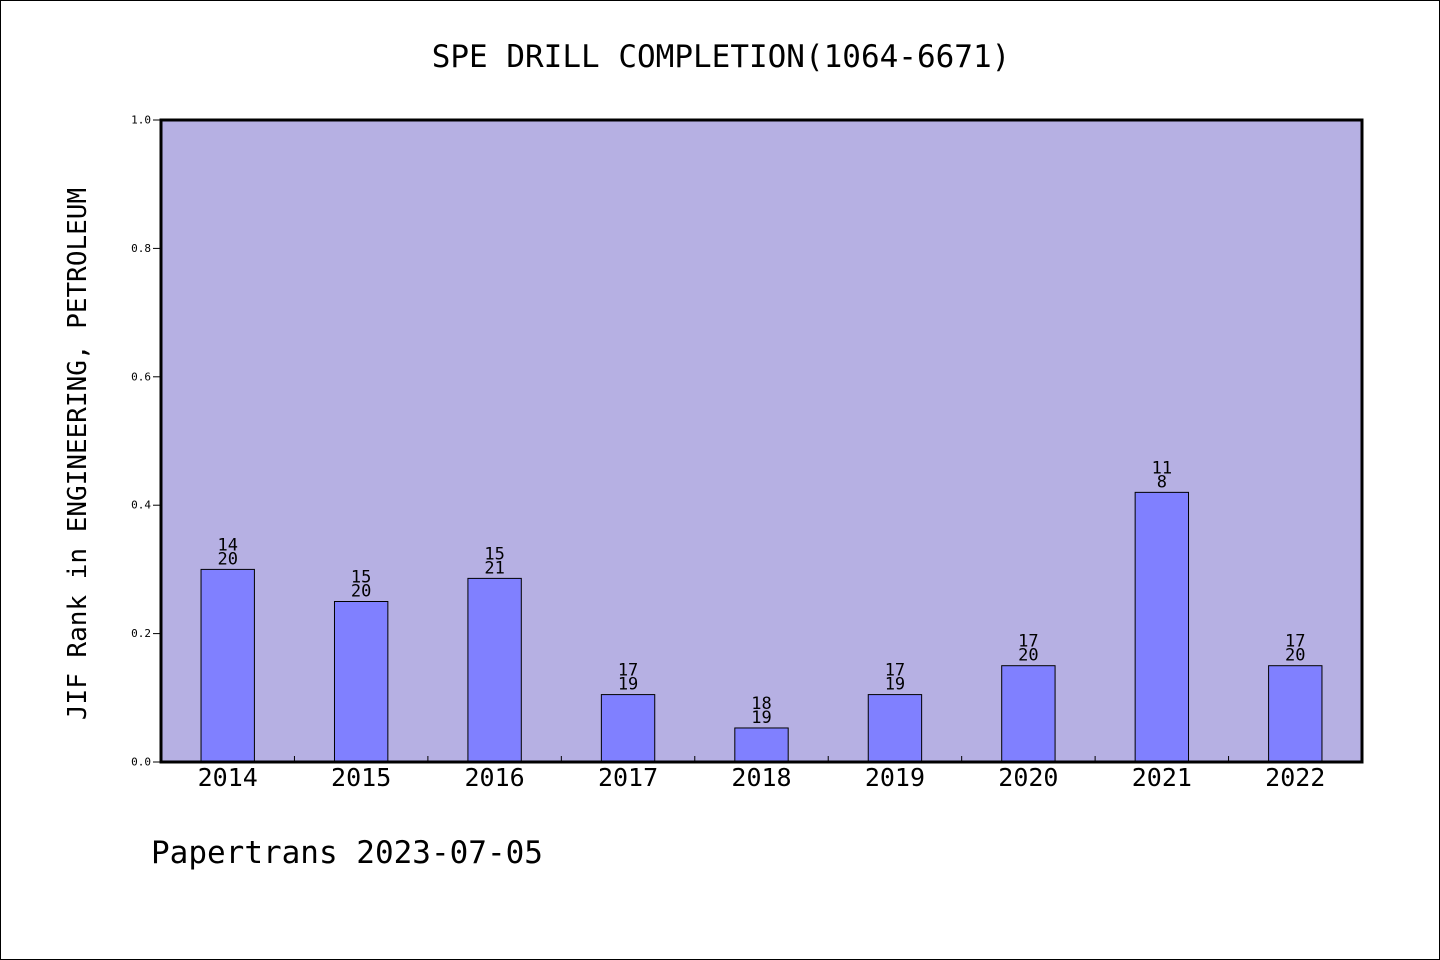 This screenshot has width=1440, height=960. Describe the element at coordinates (141, 505) in the screenshot. I see `y-tick-label-0.4: 0.4` at that location.